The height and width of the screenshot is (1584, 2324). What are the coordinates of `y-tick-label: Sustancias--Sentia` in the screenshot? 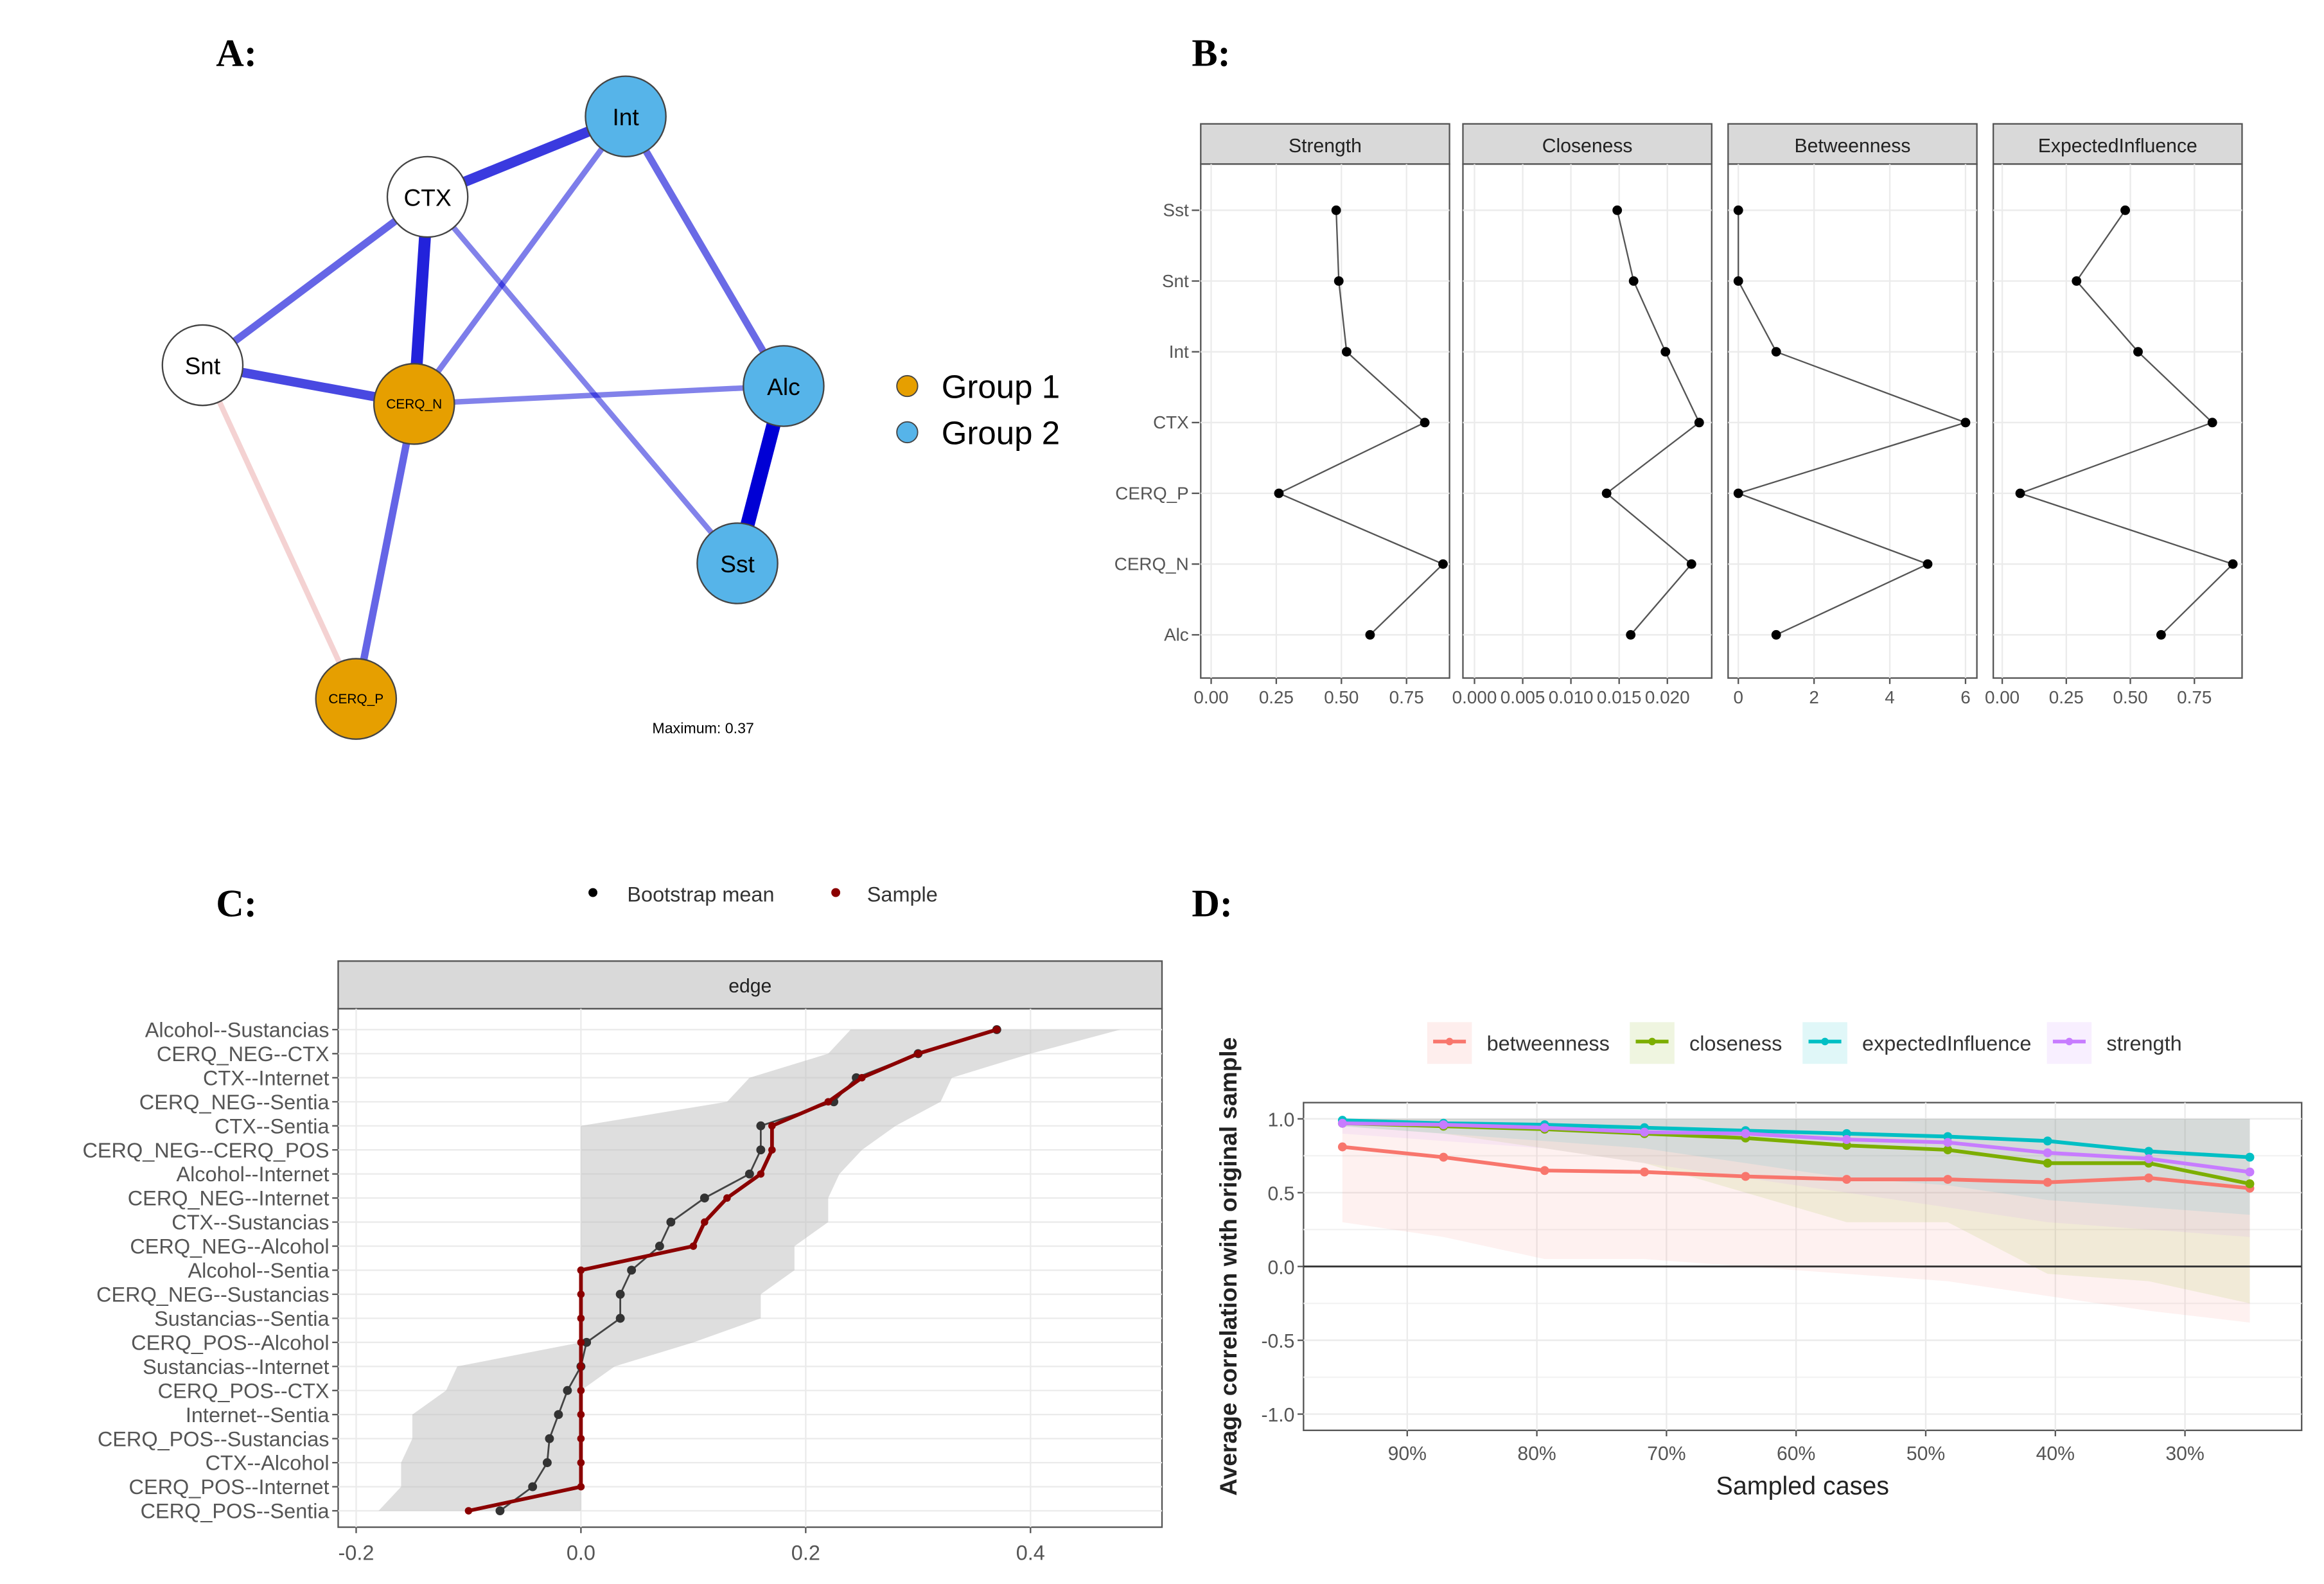 It's located at (242, 1319).